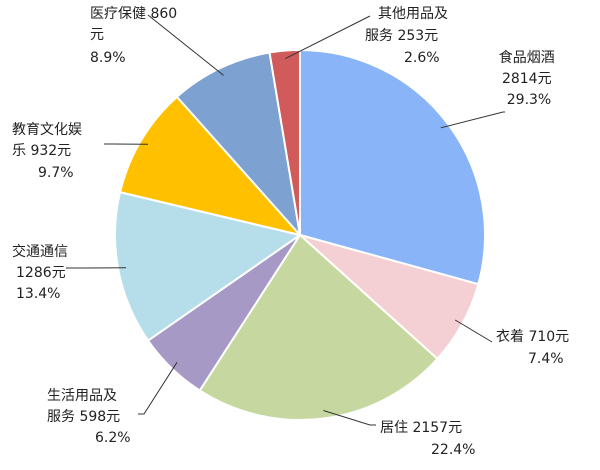  I want to click on pie-slice-交通通信, so click(207, 266).